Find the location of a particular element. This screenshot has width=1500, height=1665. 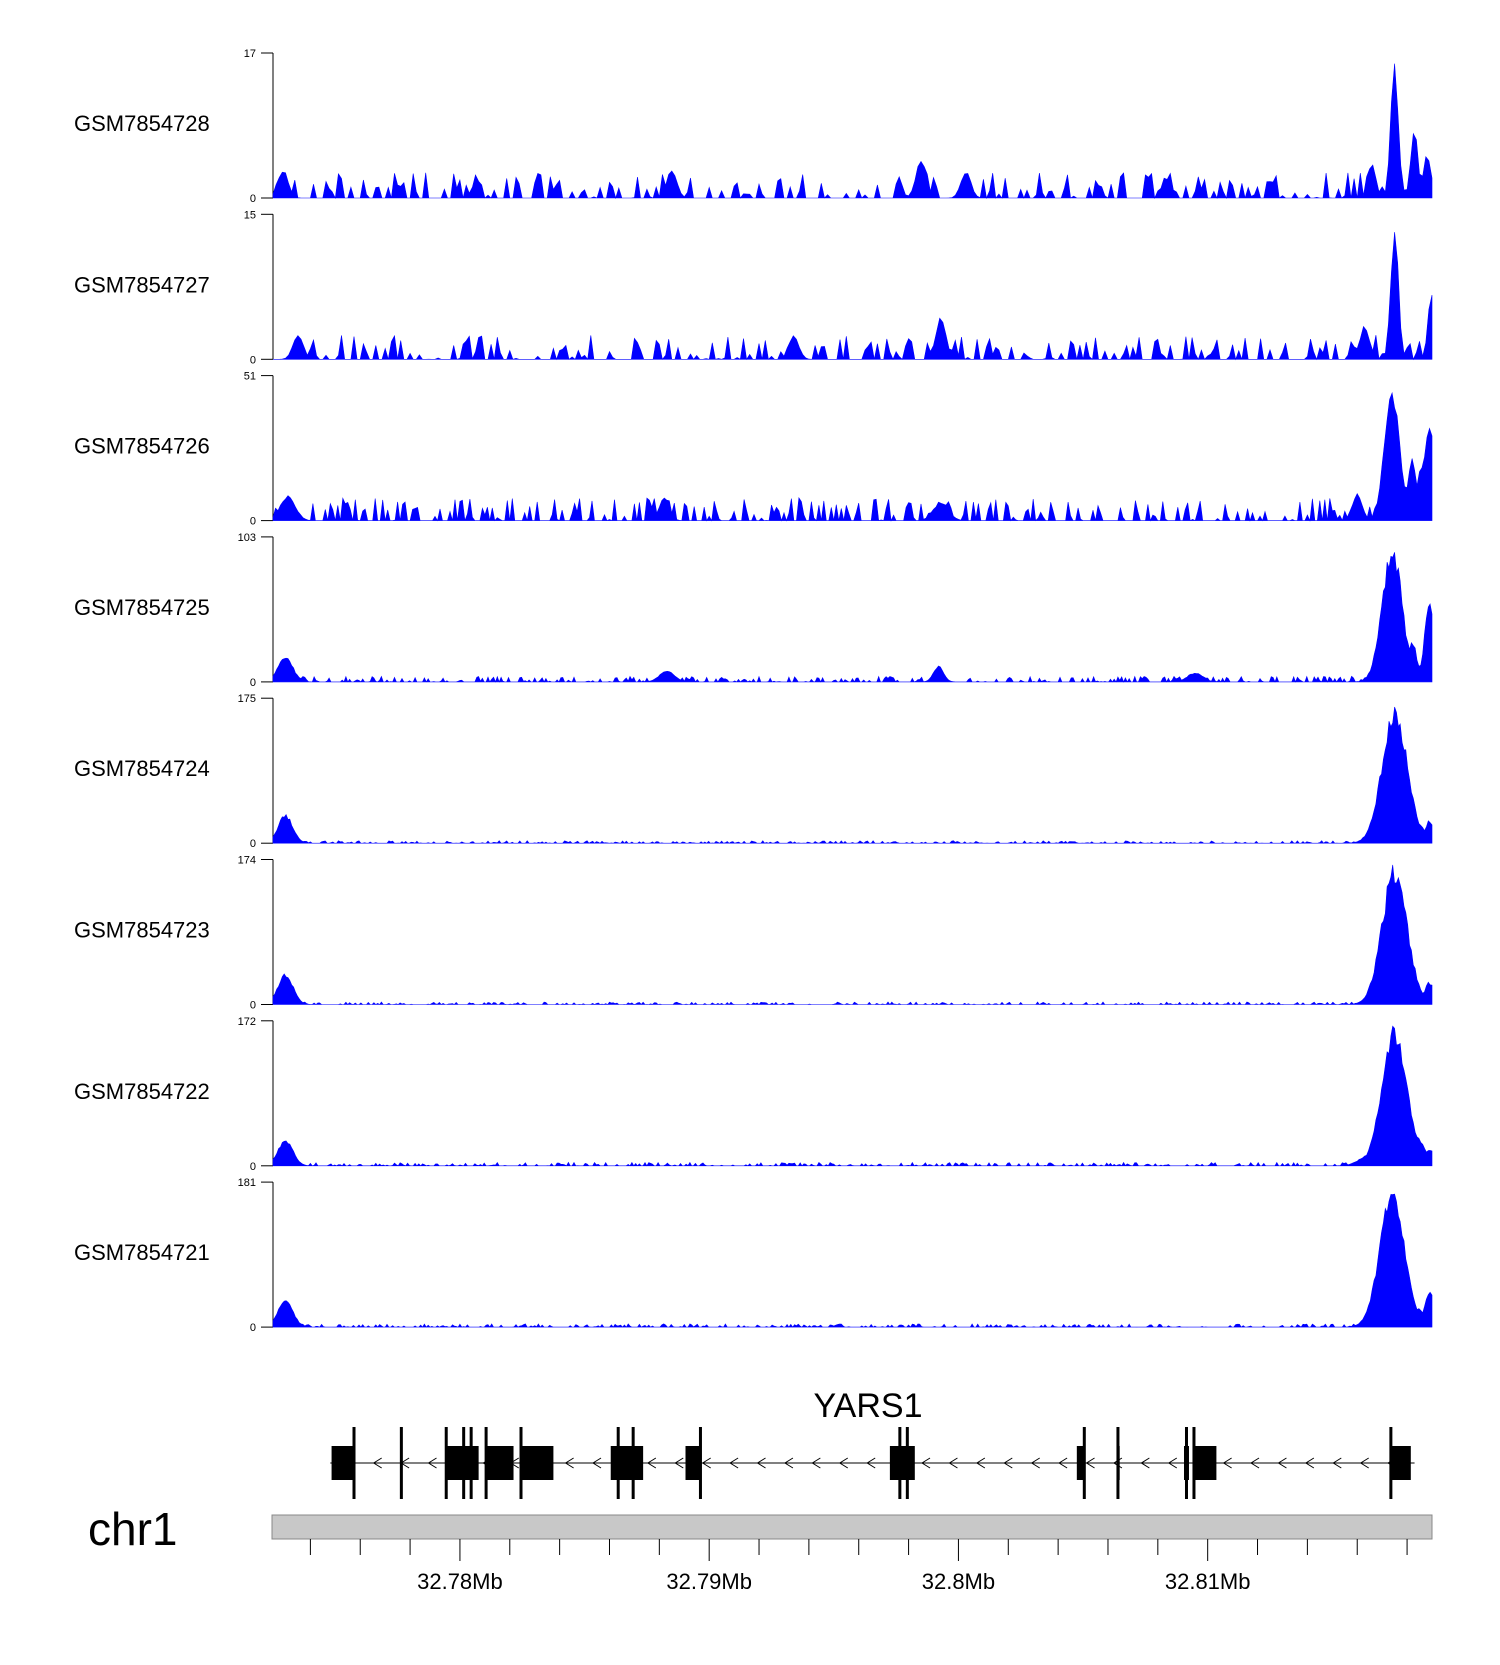

chromosome-axis: chr1 is located at coordinates (760, 1529).